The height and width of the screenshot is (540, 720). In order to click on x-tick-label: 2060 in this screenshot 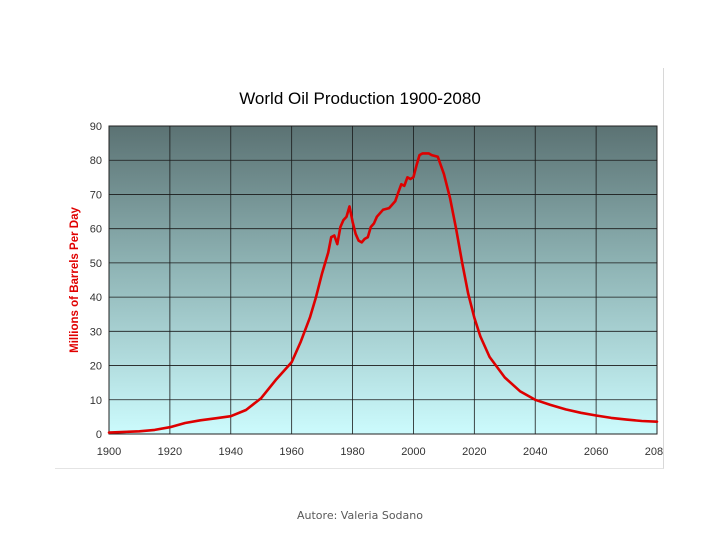, I will do `click(596, 452)`.